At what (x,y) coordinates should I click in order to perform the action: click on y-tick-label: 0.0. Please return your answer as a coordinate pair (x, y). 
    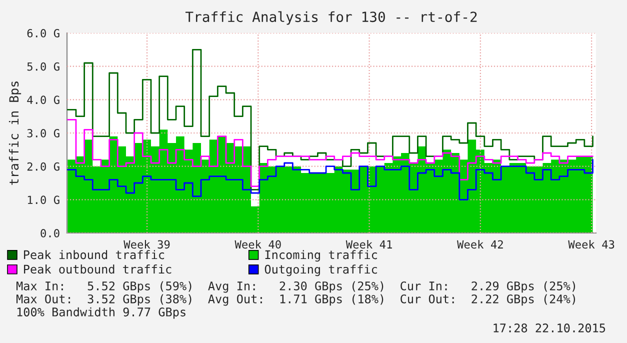
    Looking at the image, I should click on (50, 233).